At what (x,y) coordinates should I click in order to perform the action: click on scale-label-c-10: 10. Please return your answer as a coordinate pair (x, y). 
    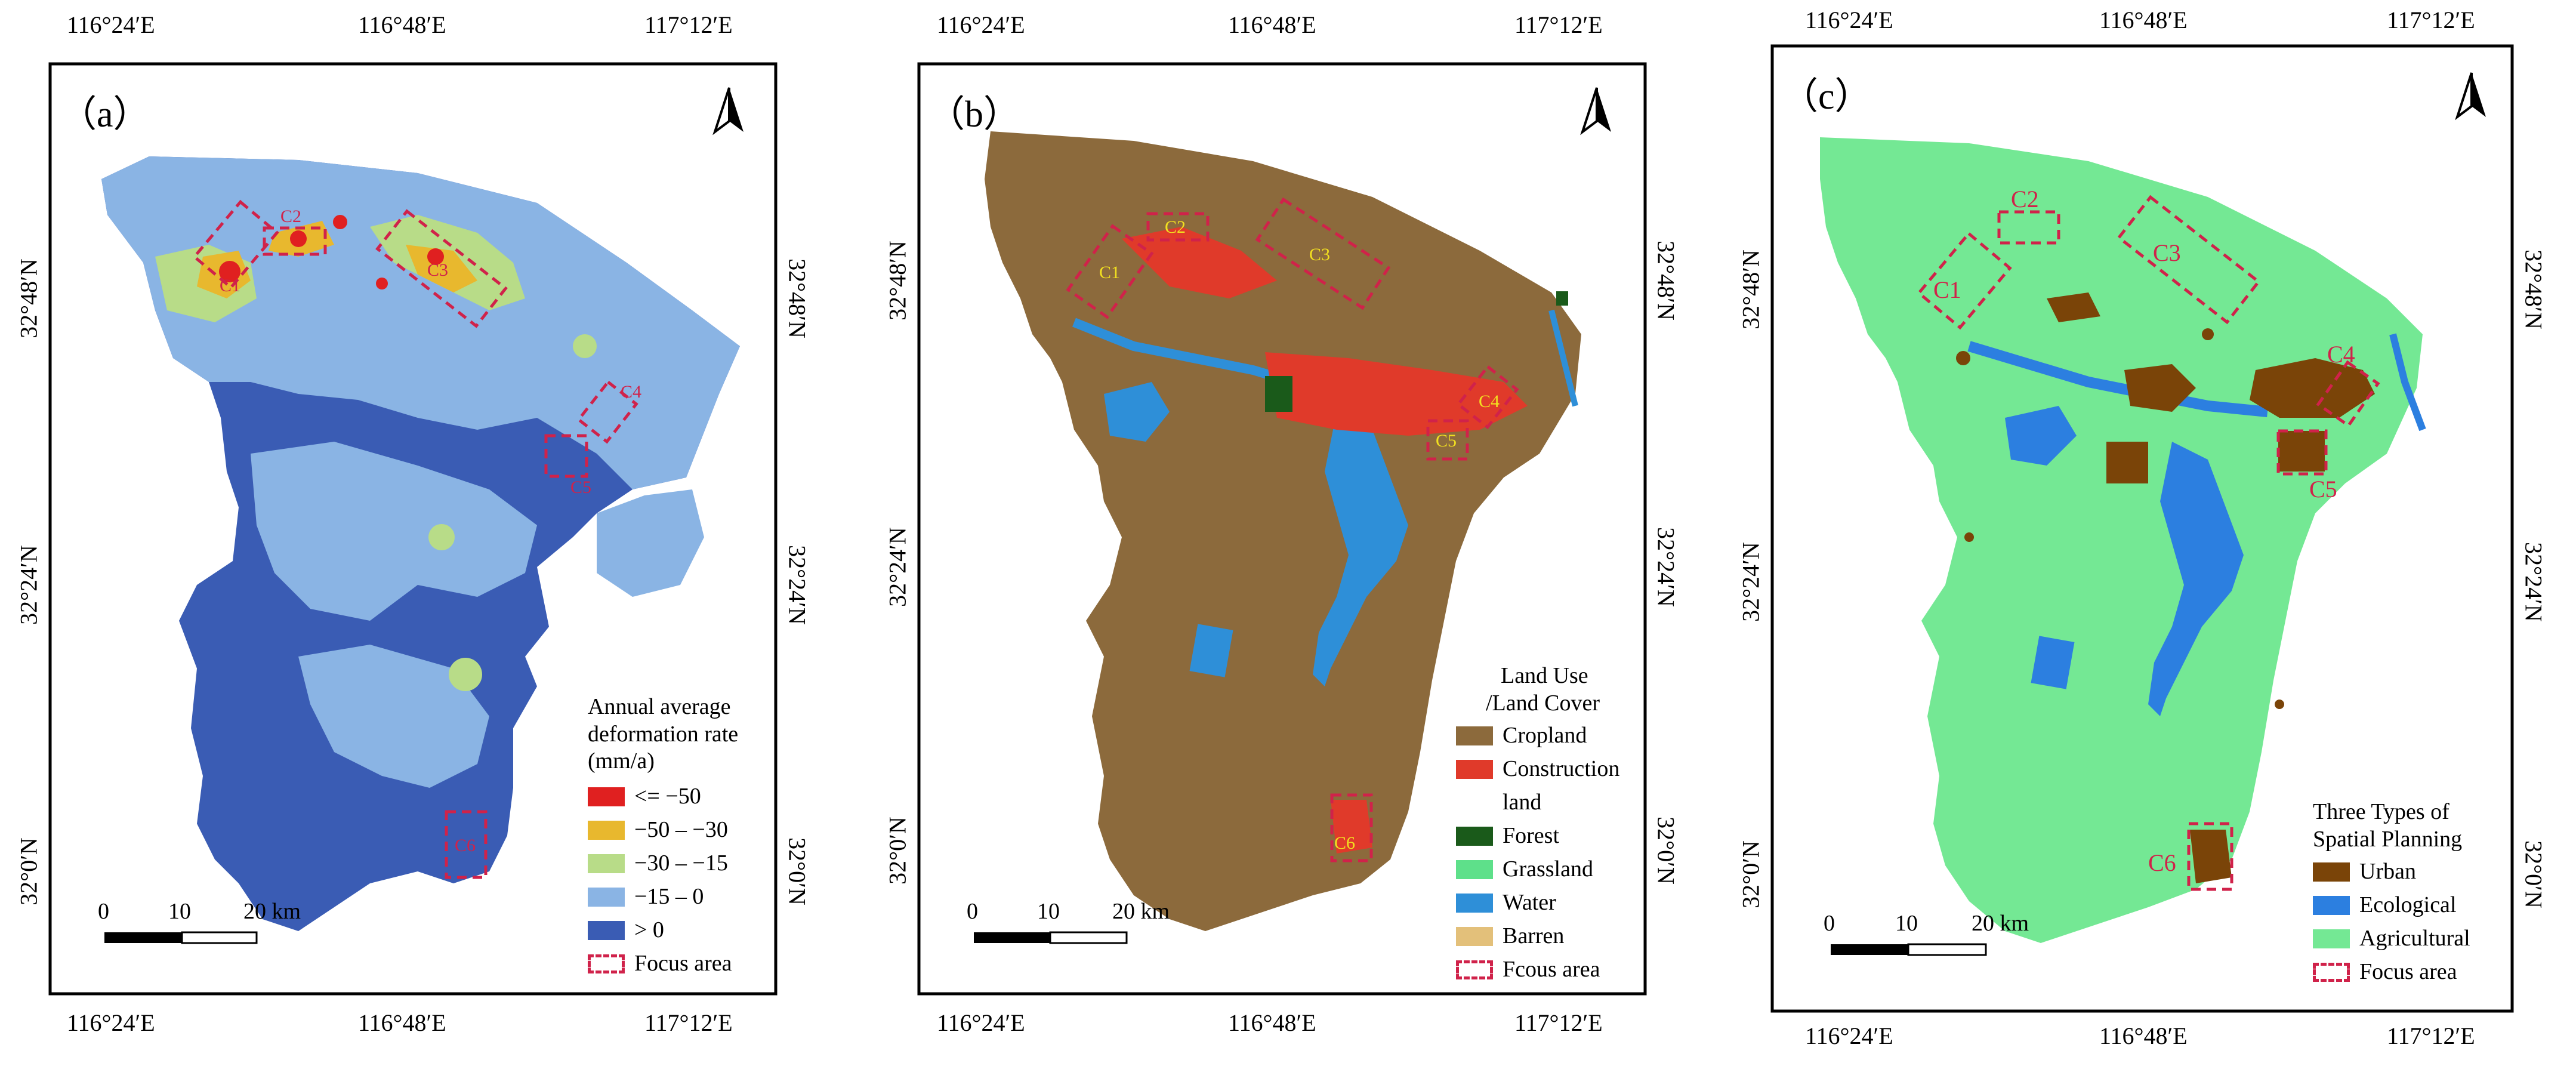
    Looking at the image, I should click on (1907, 923).